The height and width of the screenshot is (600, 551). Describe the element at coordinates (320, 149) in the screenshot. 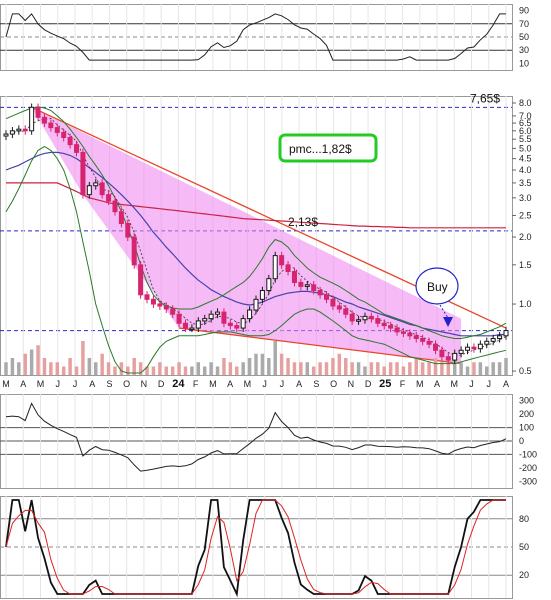

I see `pmc-label: pmc...1,82$` at that location.